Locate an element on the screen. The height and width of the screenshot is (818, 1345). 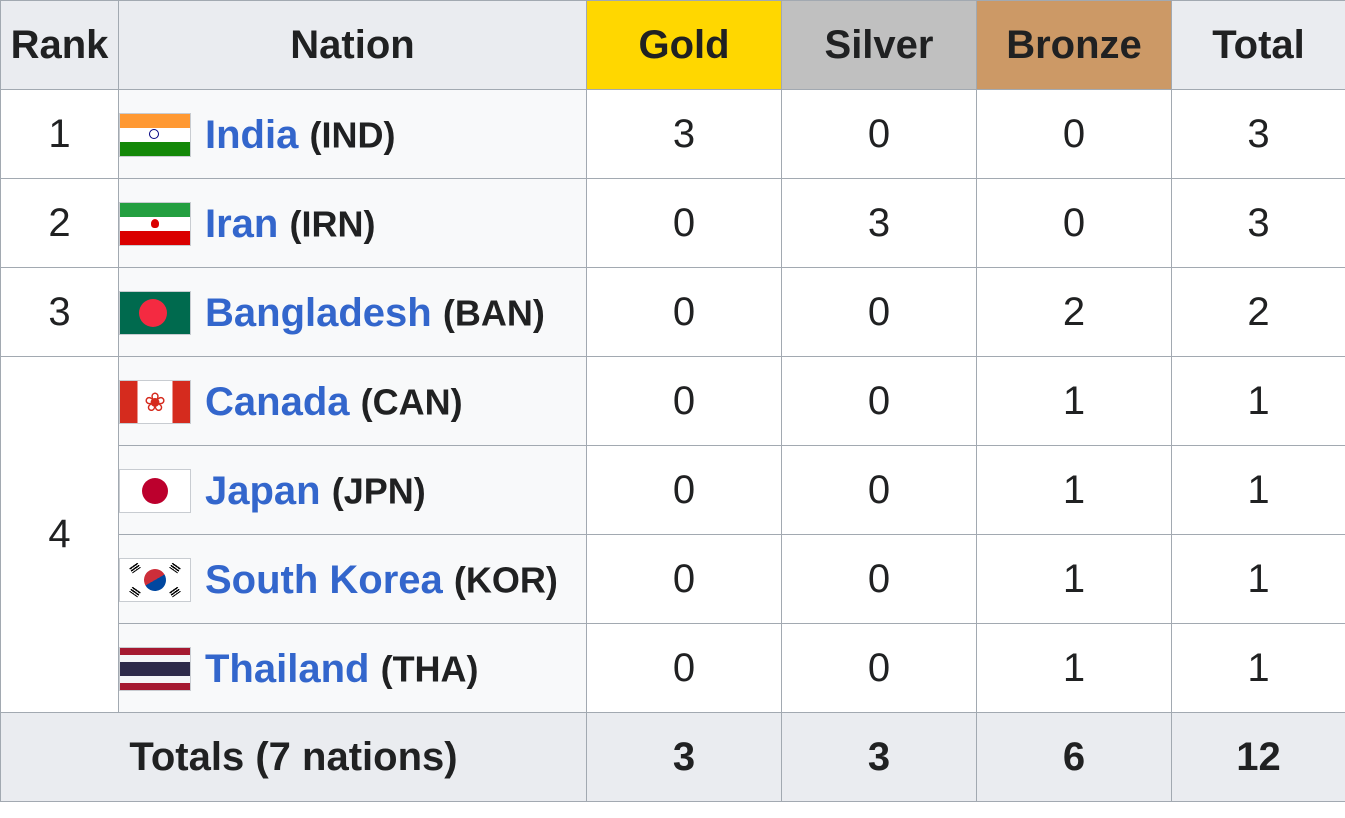
country-code: (KOR) is located at coordinates (505, 579).